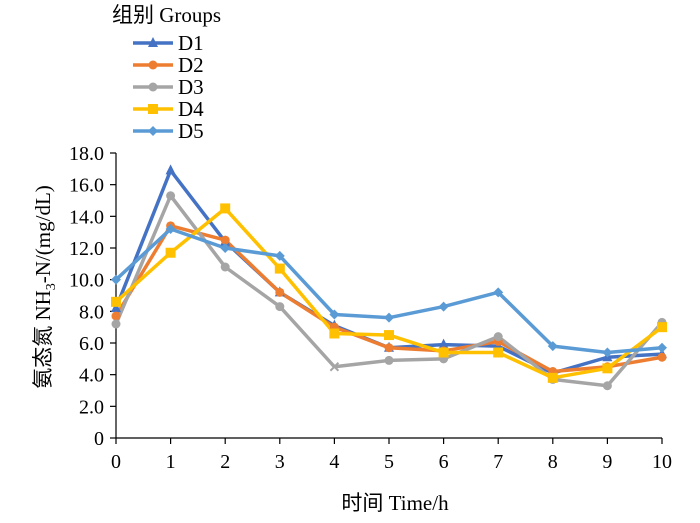 The height and width of the screenshot is (523, 700). I want to click on legend-marker-d3, so click(153, 87).